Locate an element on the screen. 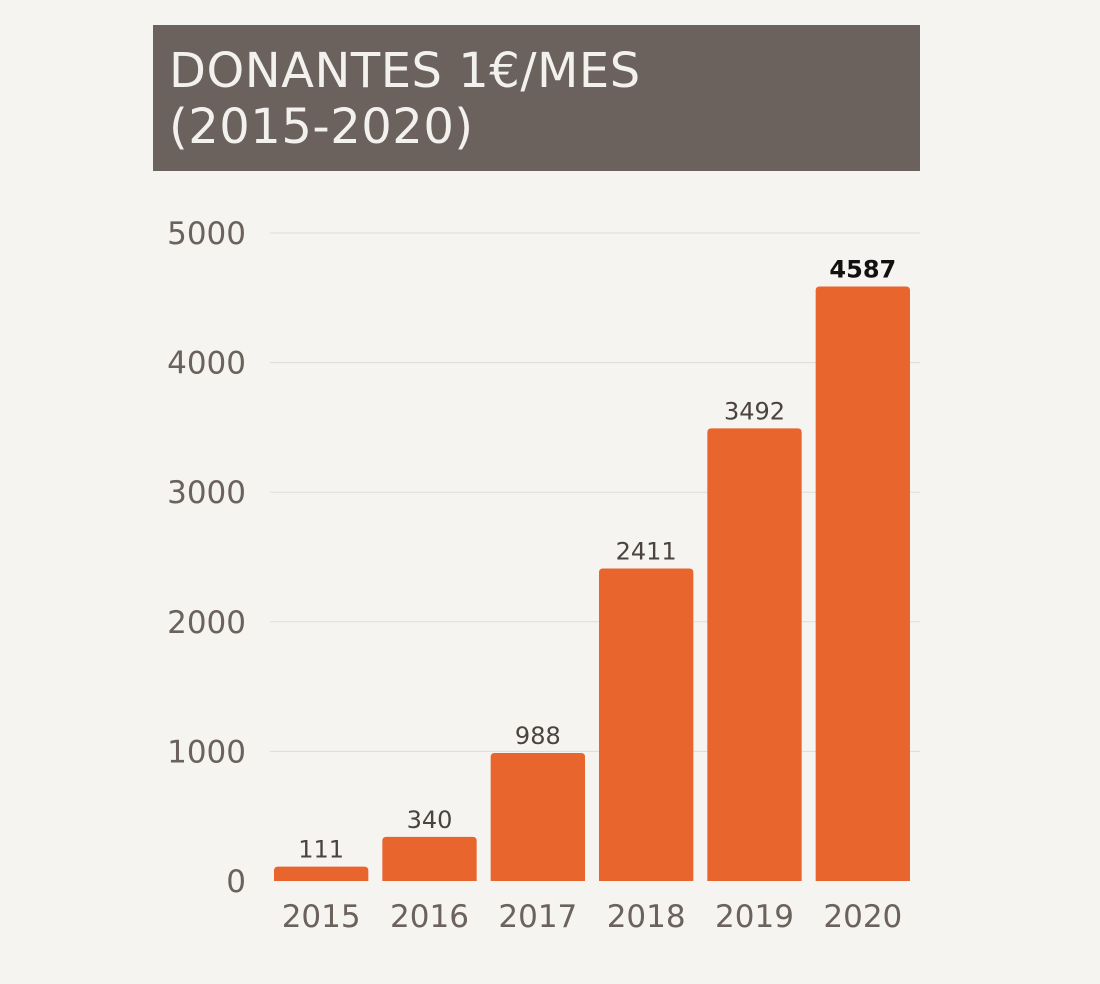  x-tick-label: 2017 is located at coordinates (537, 917).